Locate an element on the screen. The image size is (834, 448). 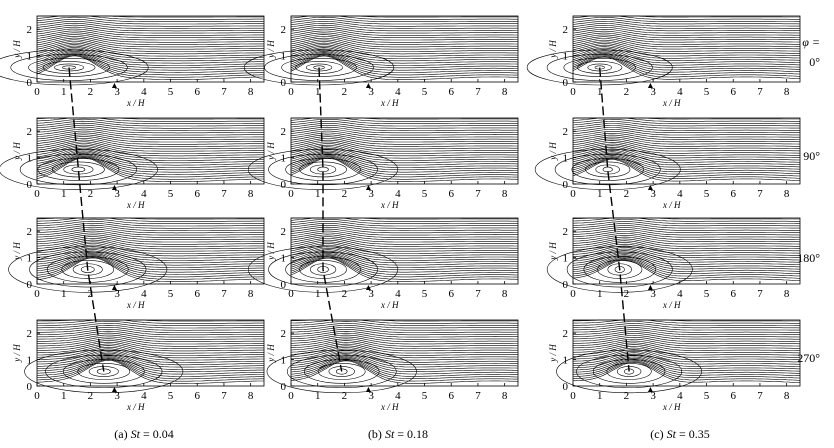
panel-r0-c2: 0 1 2 3 4 5 6 7 8 x / H 0 1 2 y / H is located at coordinates (663, 61).